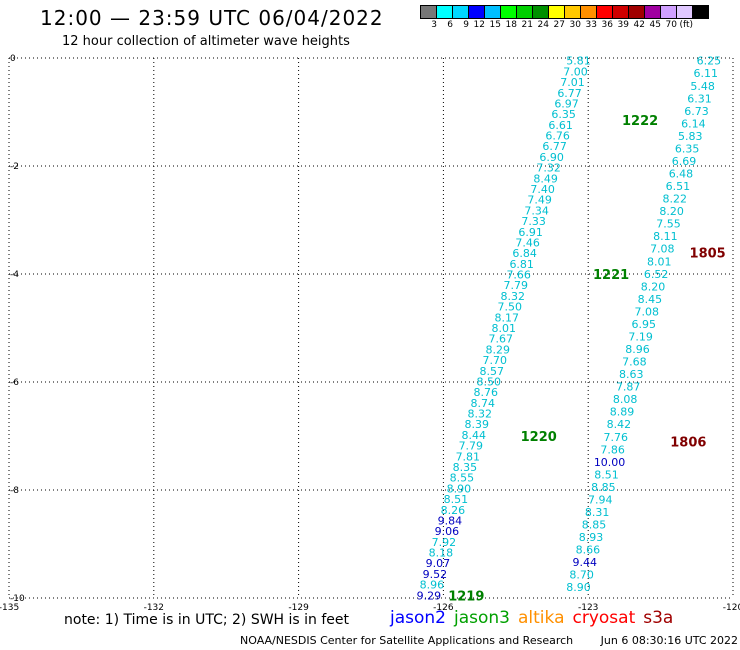 The height and width of the screenshot is (650, 740). Describe the element at coordinates (471, 446) in the screenshot. I see `data-point-label: 7.79` at that location.